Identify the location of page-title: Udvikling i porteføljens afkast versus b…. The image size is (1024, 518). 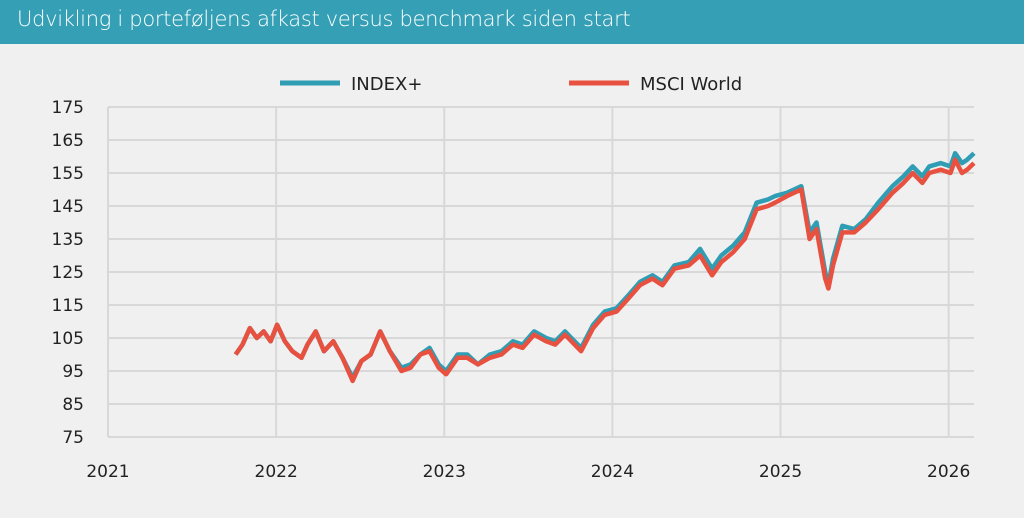
(324, 19).